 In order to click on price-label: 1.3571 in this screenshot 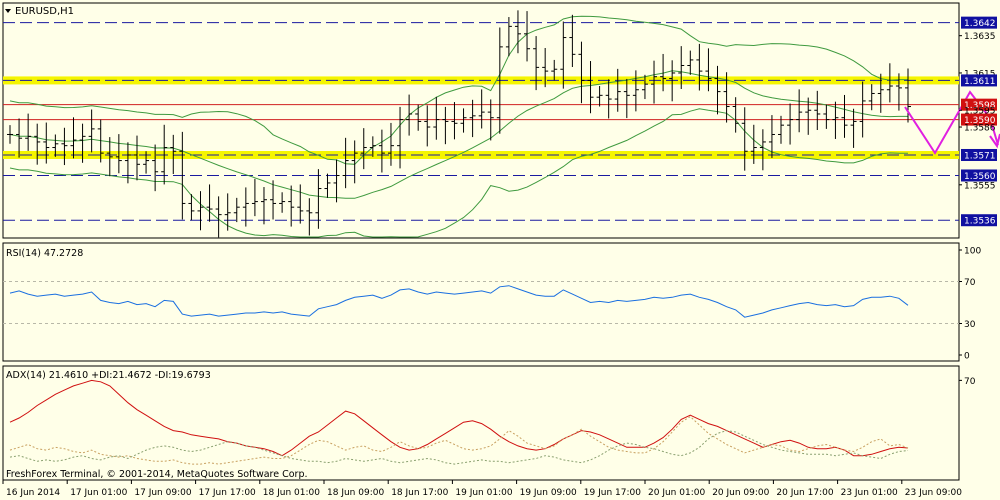, I will do `click(980, 156)`.